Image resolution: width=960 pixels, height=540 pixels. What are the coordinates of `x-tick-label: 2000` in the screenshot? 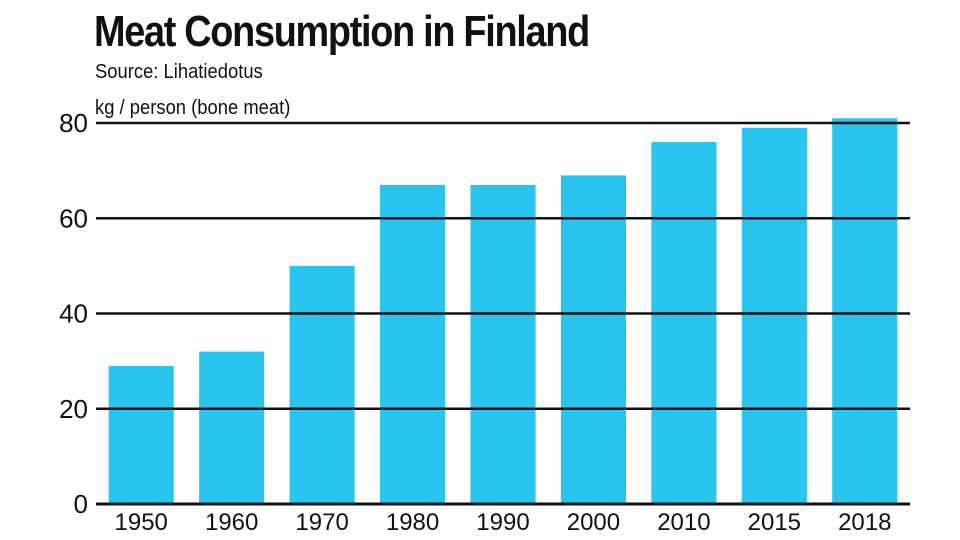 It's located at (593, 522).